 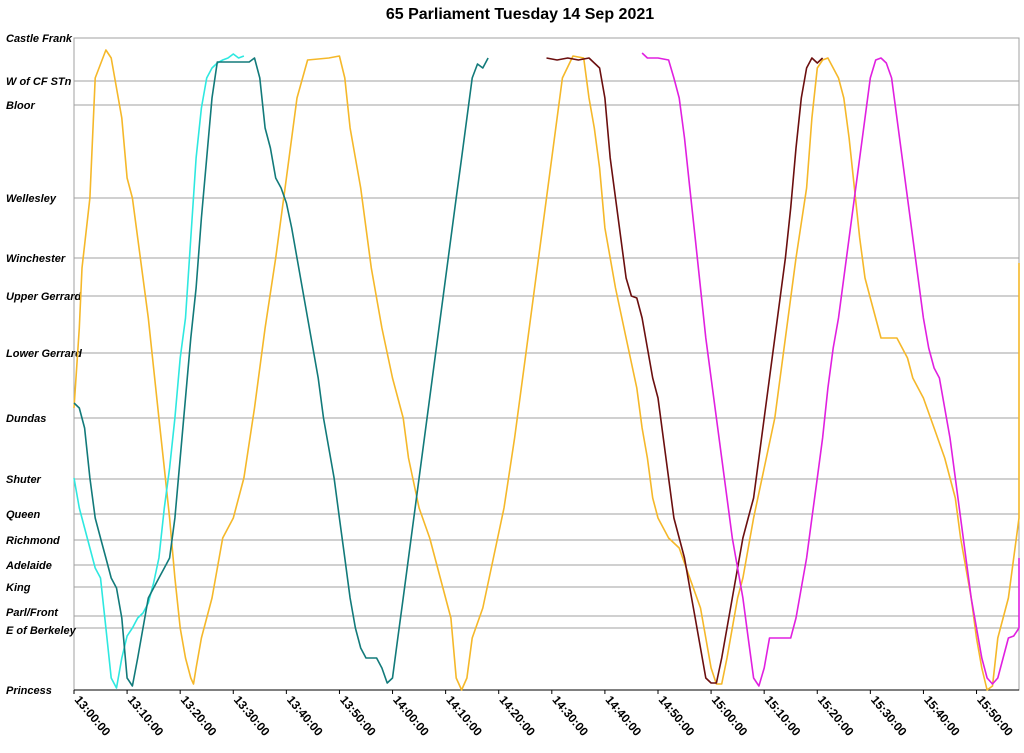 What do you see at coordinates (39, 39) in the screenshot?
I see `stop-label: Castle Frank` at bounding box center [39, 39].